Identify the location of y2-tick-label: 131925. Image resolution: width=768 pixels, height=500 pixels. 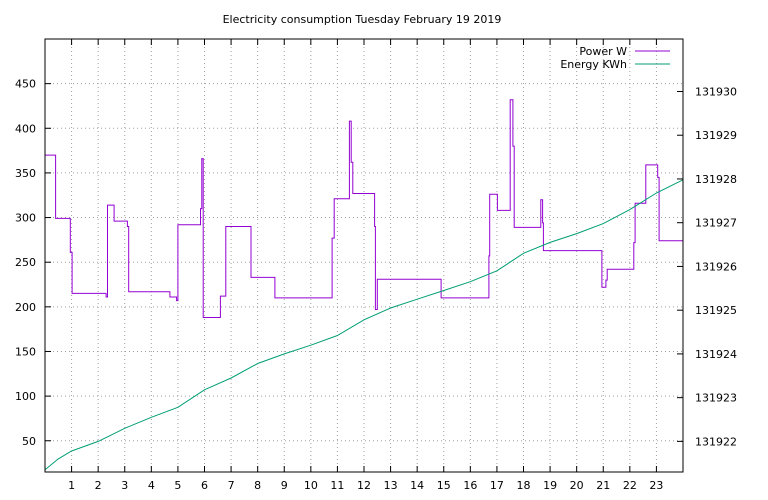
(716, 310).